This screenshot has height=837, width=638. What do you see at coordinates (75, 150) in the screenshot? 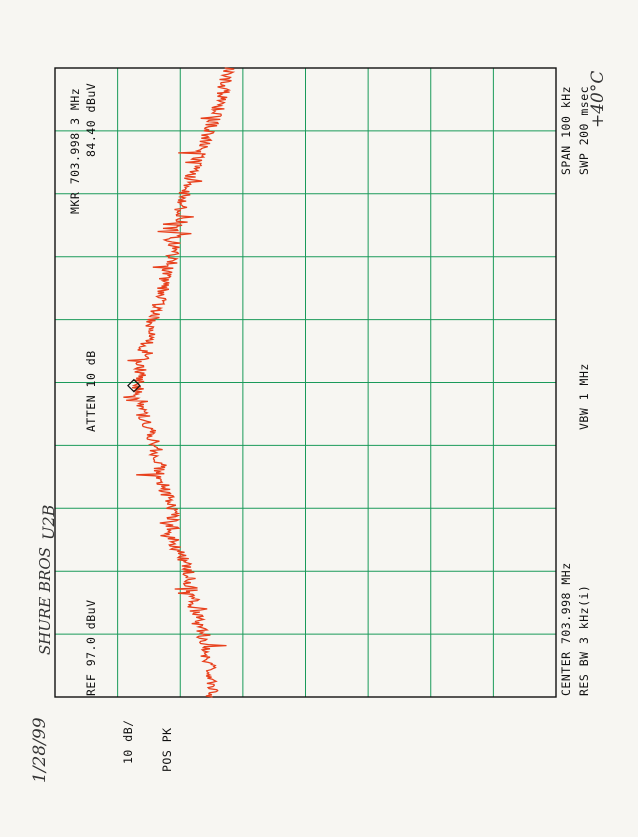
I see `marker-freq-label: MKR 703.998 3 MHz` at bounding box center [75, 150].